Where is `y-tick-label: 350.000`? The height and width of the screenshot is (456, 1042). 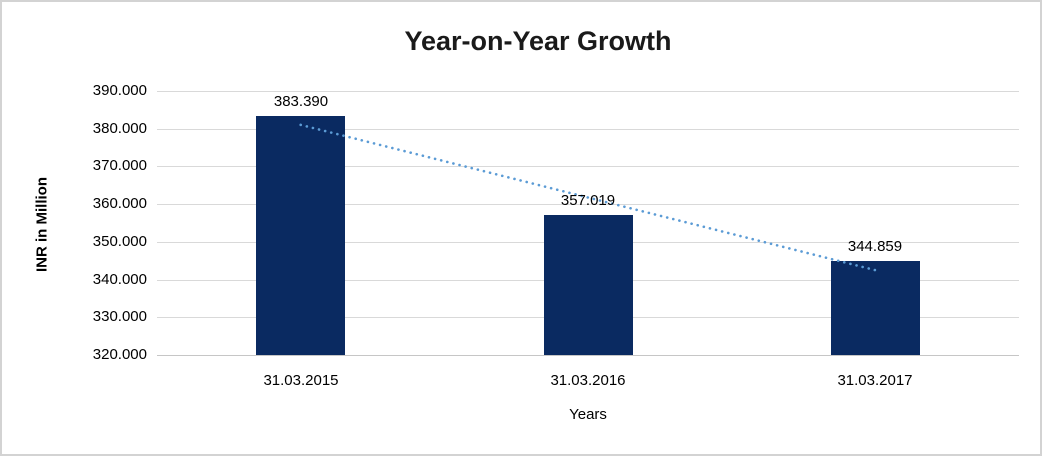
y-tick-label: 350.000 is located at coordinates (119, 241).